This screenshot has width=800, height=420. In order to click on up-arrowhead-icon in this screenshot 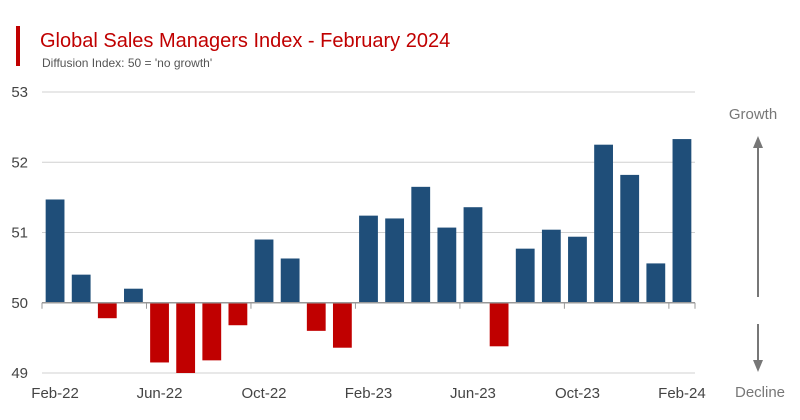, I will do `click(758, 142)`.